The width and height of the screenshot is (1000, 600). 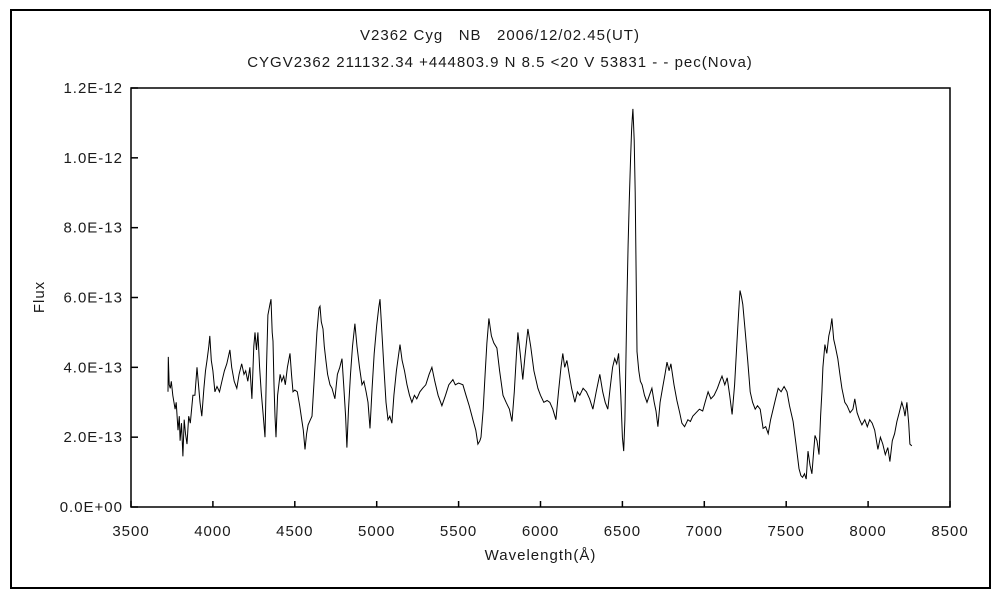 I want to click on y-tick-label: 1.0E-12, so click(x=93, y=158).